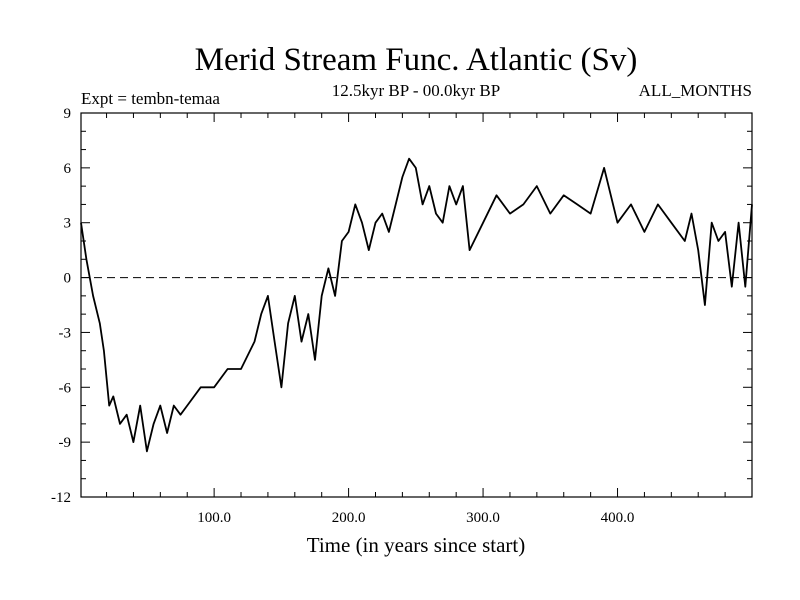 This screenshot has height=600, width=800. Describe the element at coordinates (349, 518) in the screenshot. I see `x-tick-label: 200.0` at that location.